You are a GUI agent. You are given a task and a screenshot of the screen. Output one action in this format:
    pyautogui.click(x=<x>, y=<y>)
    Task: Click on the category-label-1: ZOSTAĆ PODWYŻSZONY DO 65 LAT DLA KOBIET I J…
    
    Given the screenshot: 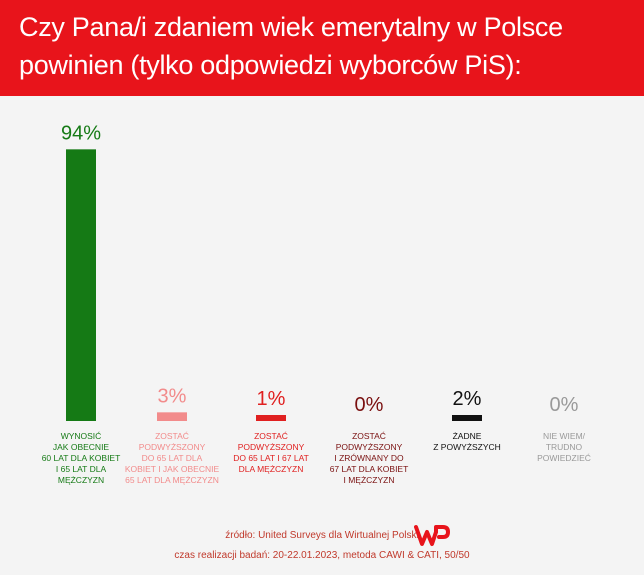 What is the action you would take?
    pyautogui.click(x=172, y=458)
    